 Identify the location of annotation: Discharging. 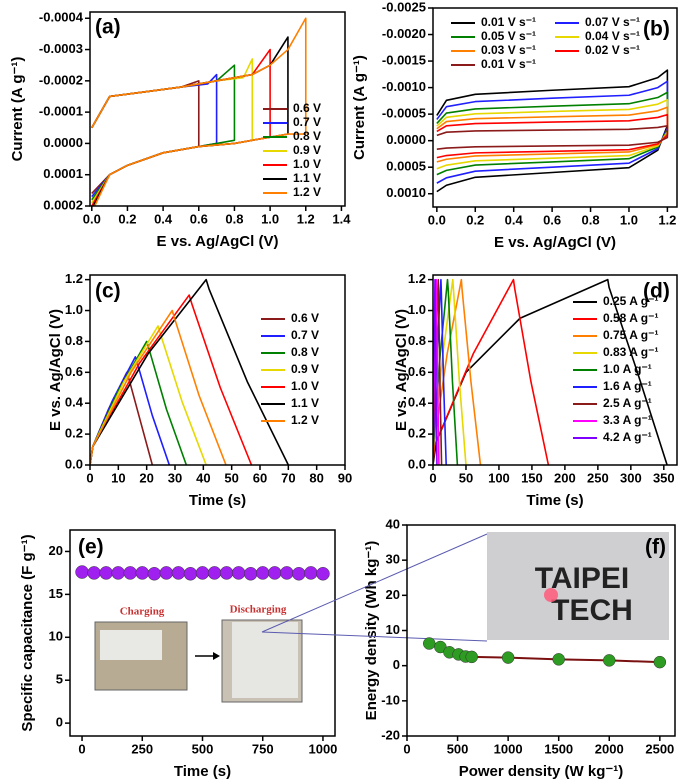
(258, 610).